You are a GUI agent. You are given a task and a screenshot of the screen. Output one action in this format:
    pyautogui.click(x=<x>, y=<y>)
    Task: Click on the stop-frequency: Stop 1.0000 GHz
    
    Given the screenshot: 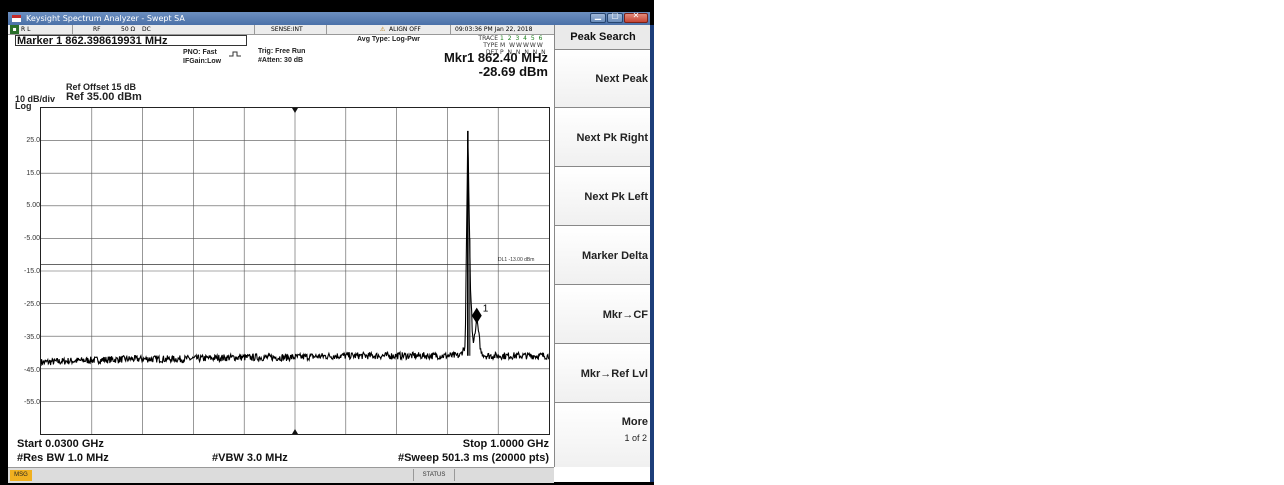 What is the action you would take?
    pyautogui.click(x=505, y=444)
    